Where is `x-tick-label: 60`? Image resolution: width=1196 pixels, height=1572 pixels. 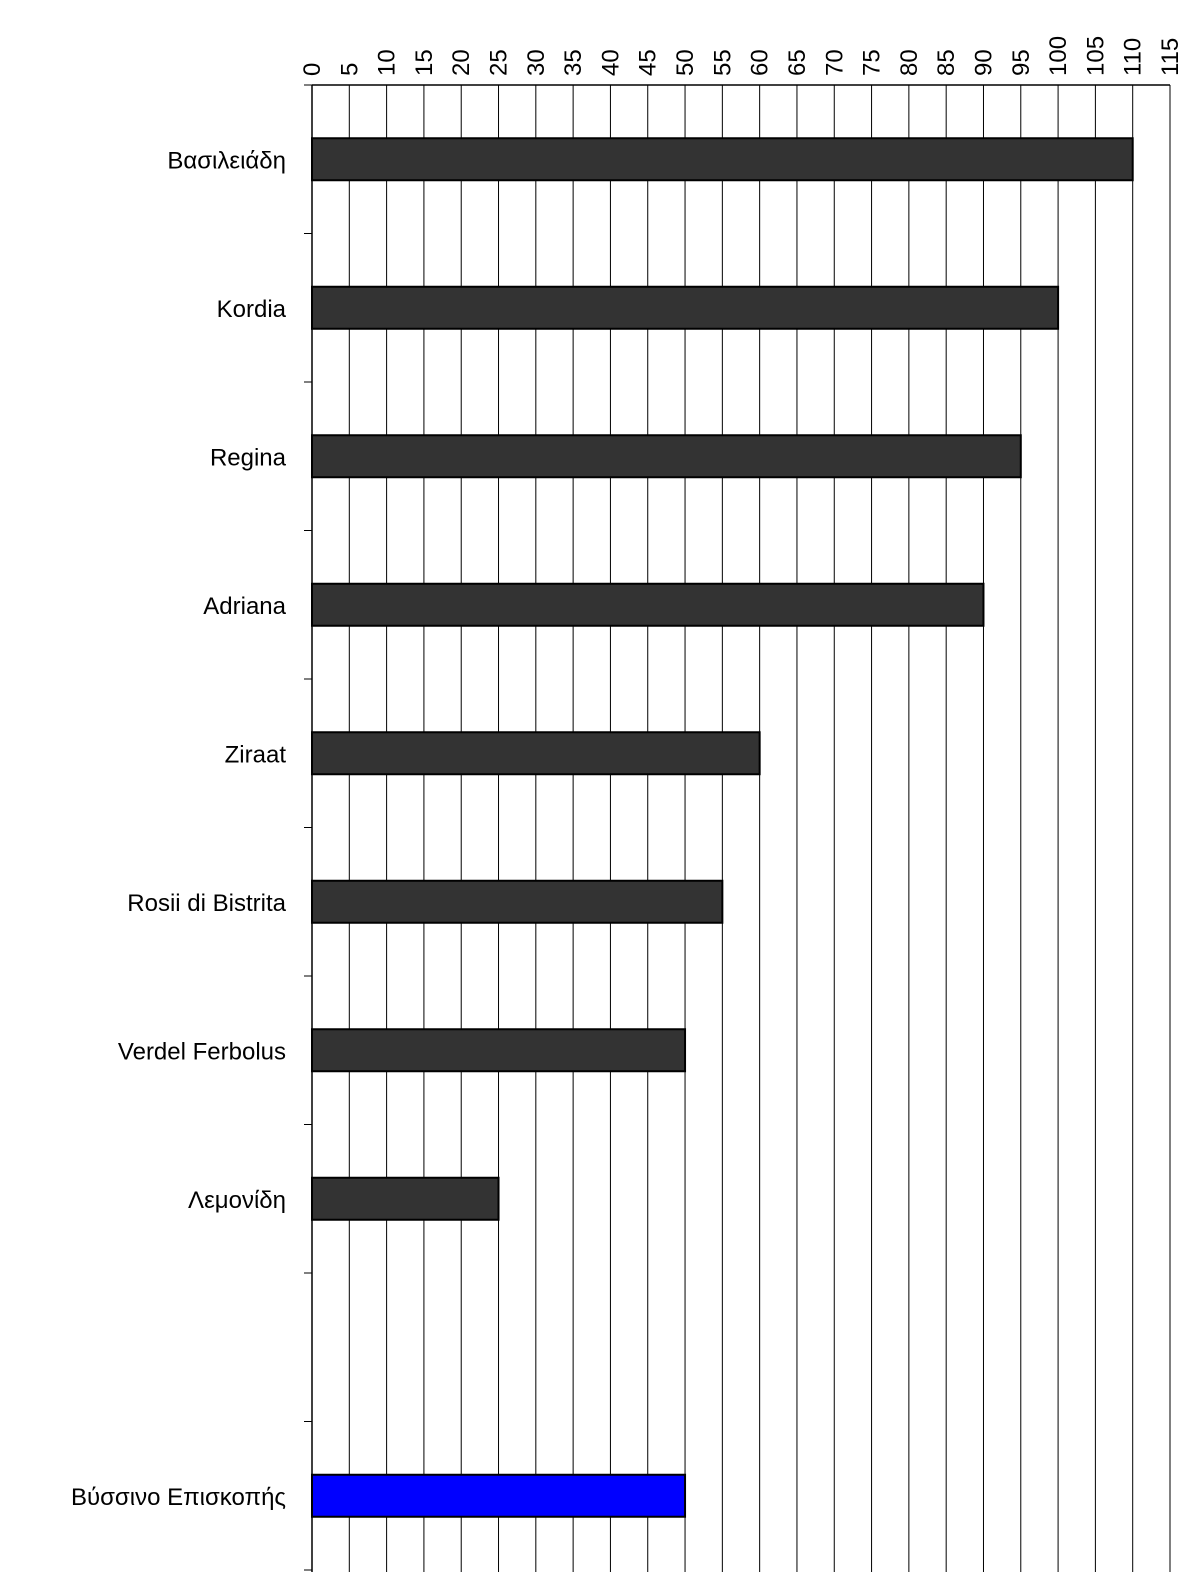 x-tick-label: 60 is located at coordinates (760, 62).